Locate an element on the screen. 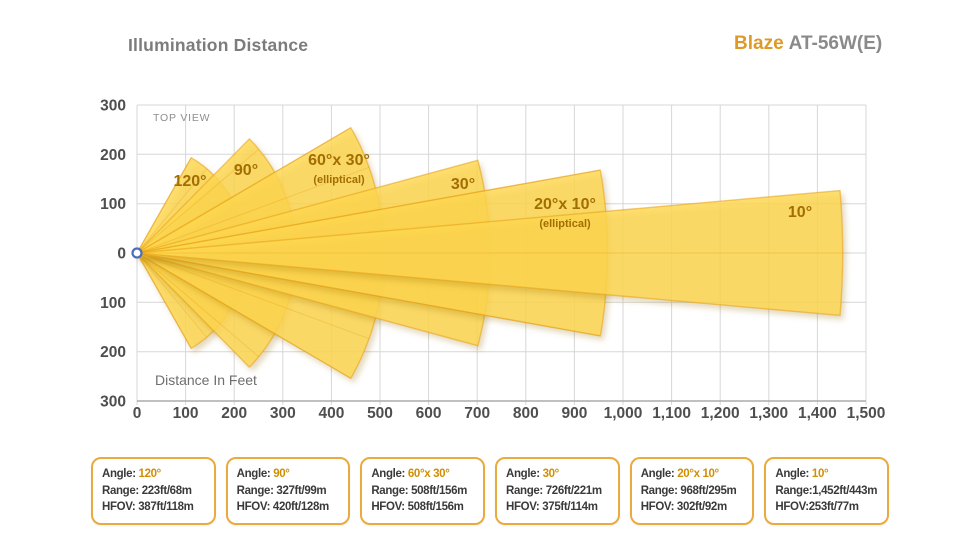  range-line: Range: 327ft/99m is located at coordinates (281, 490).